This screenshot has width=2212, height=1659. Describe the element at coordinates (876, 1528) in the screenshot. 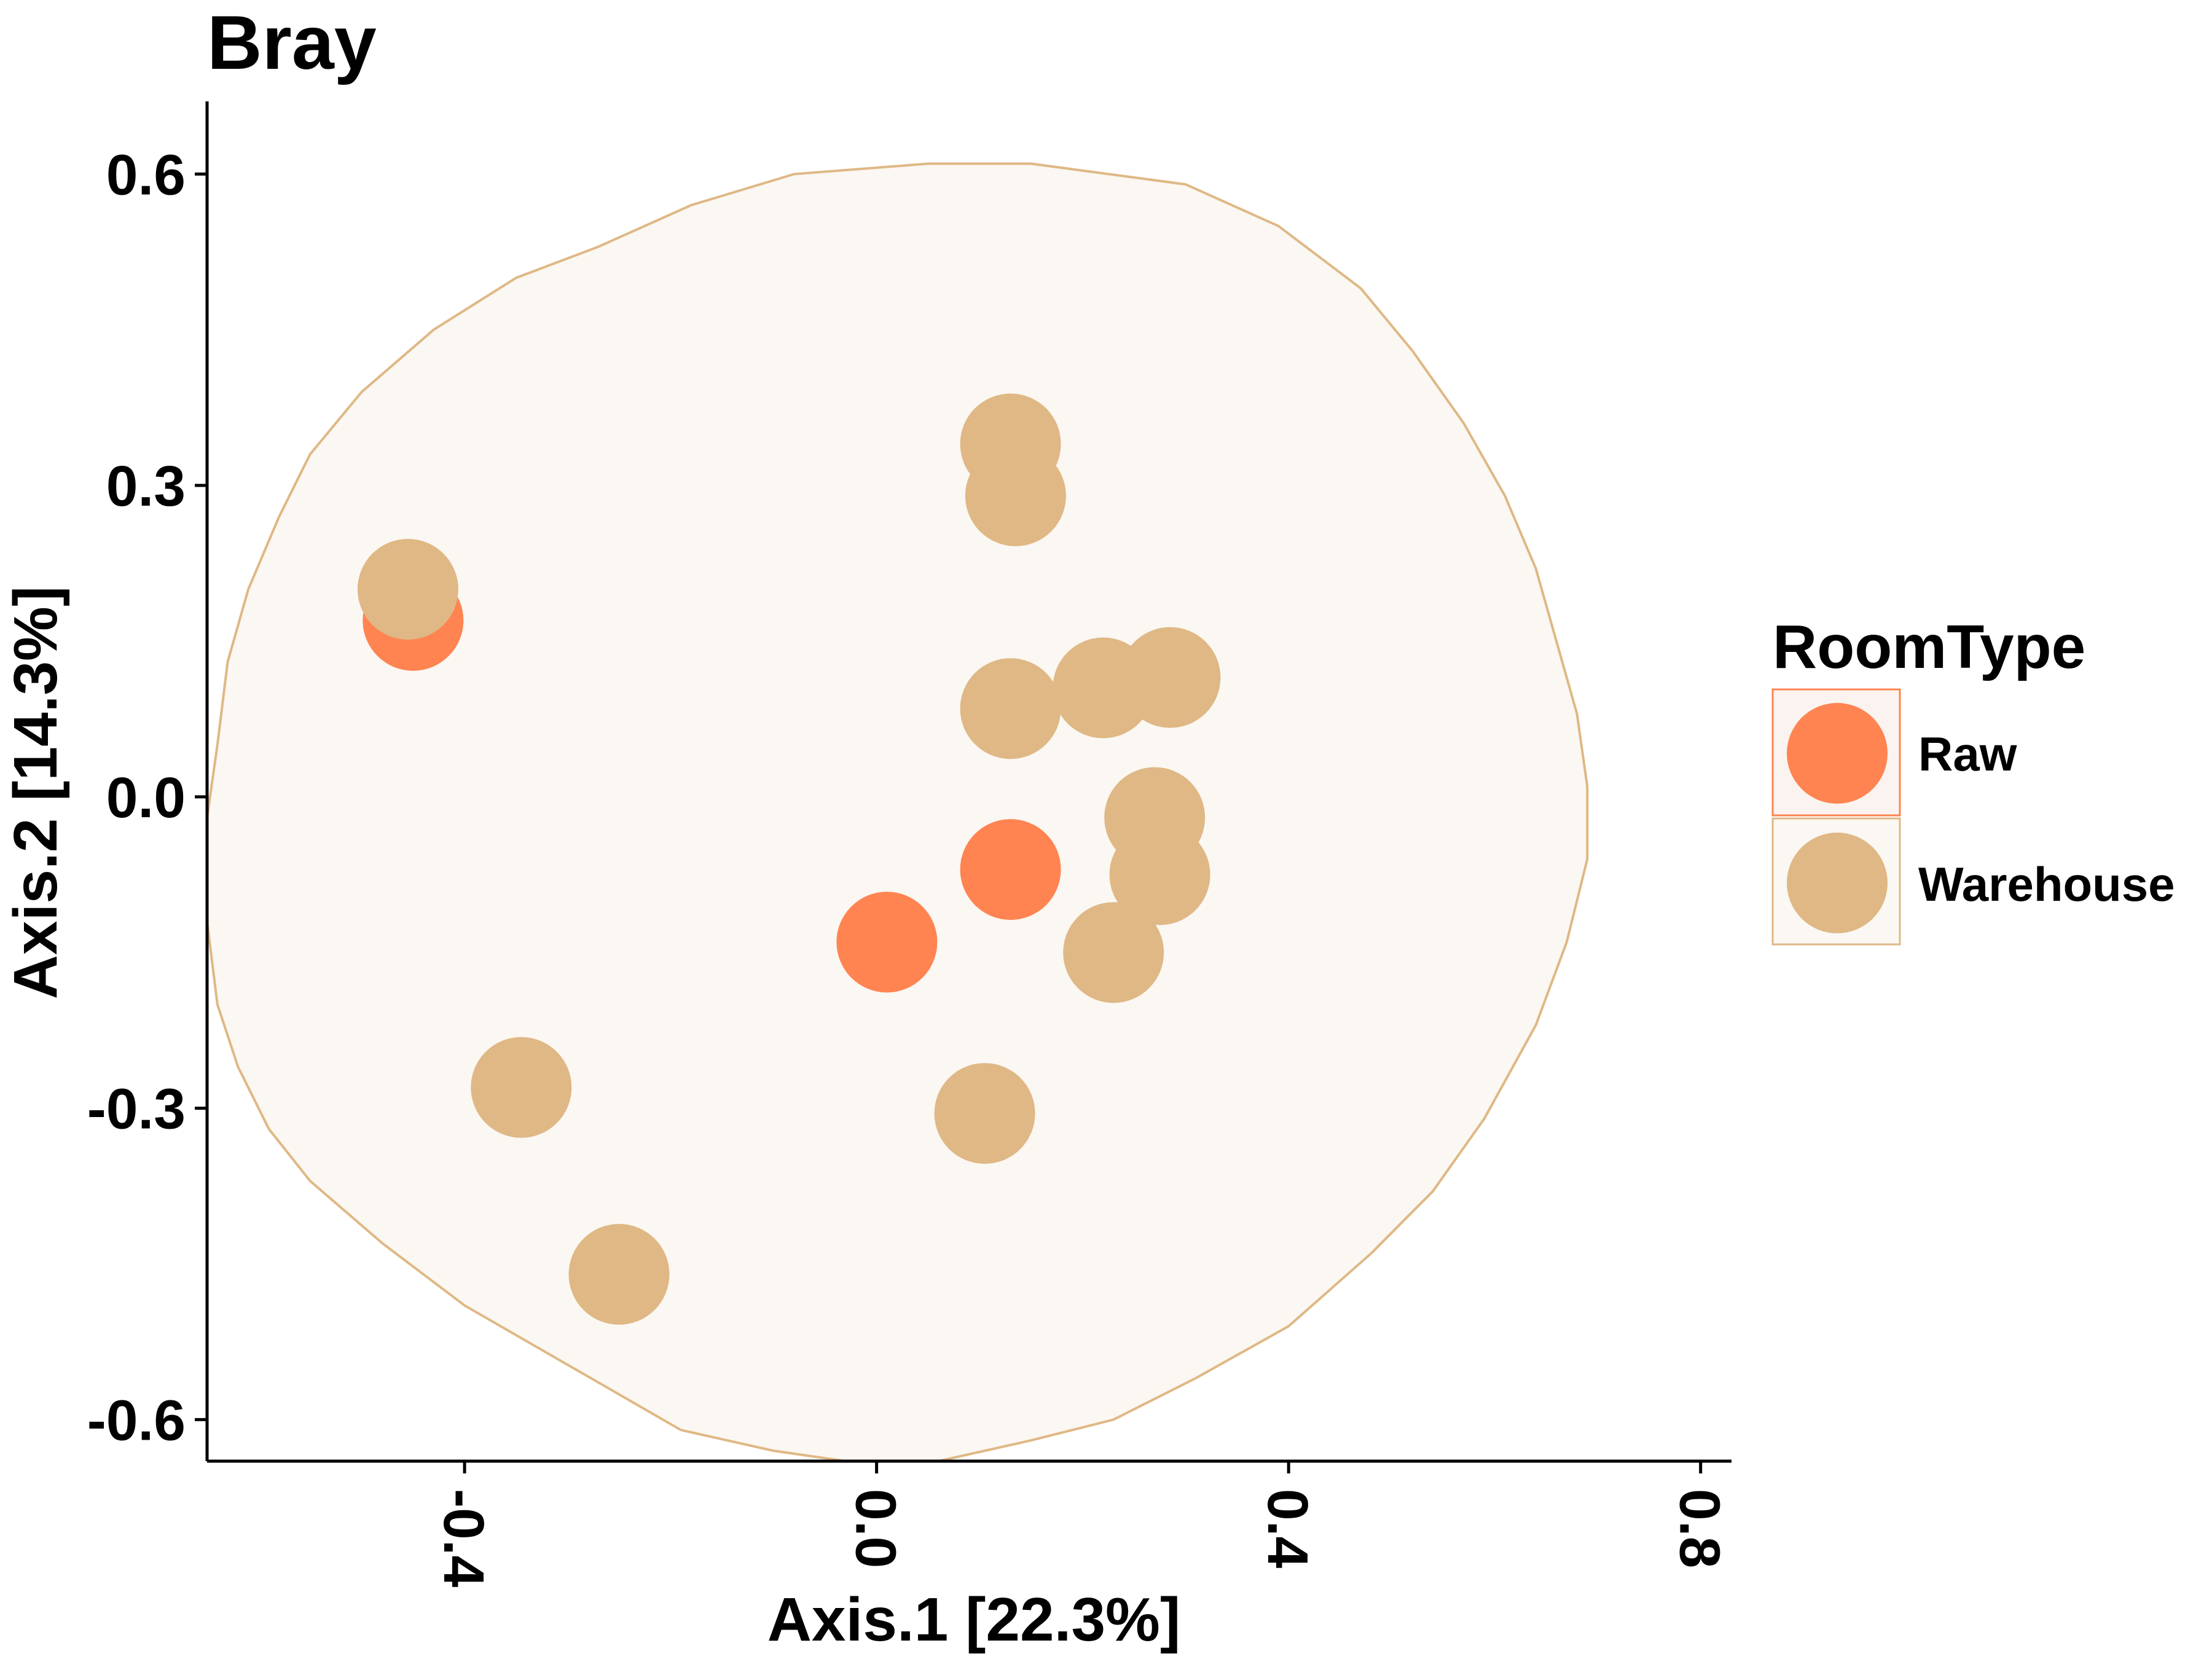

I see `x-tick-label: 0.0` at that location.